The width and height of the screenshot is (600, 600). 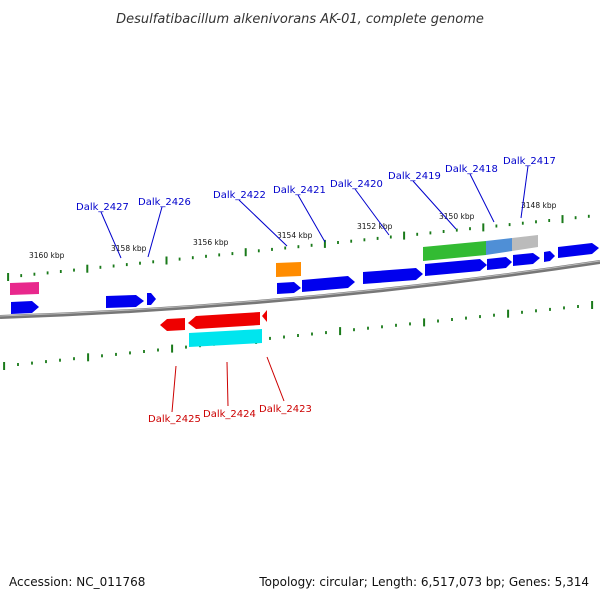 I want to click on gene-label-2418: Dalk_2418, so click(x=471, y=169).